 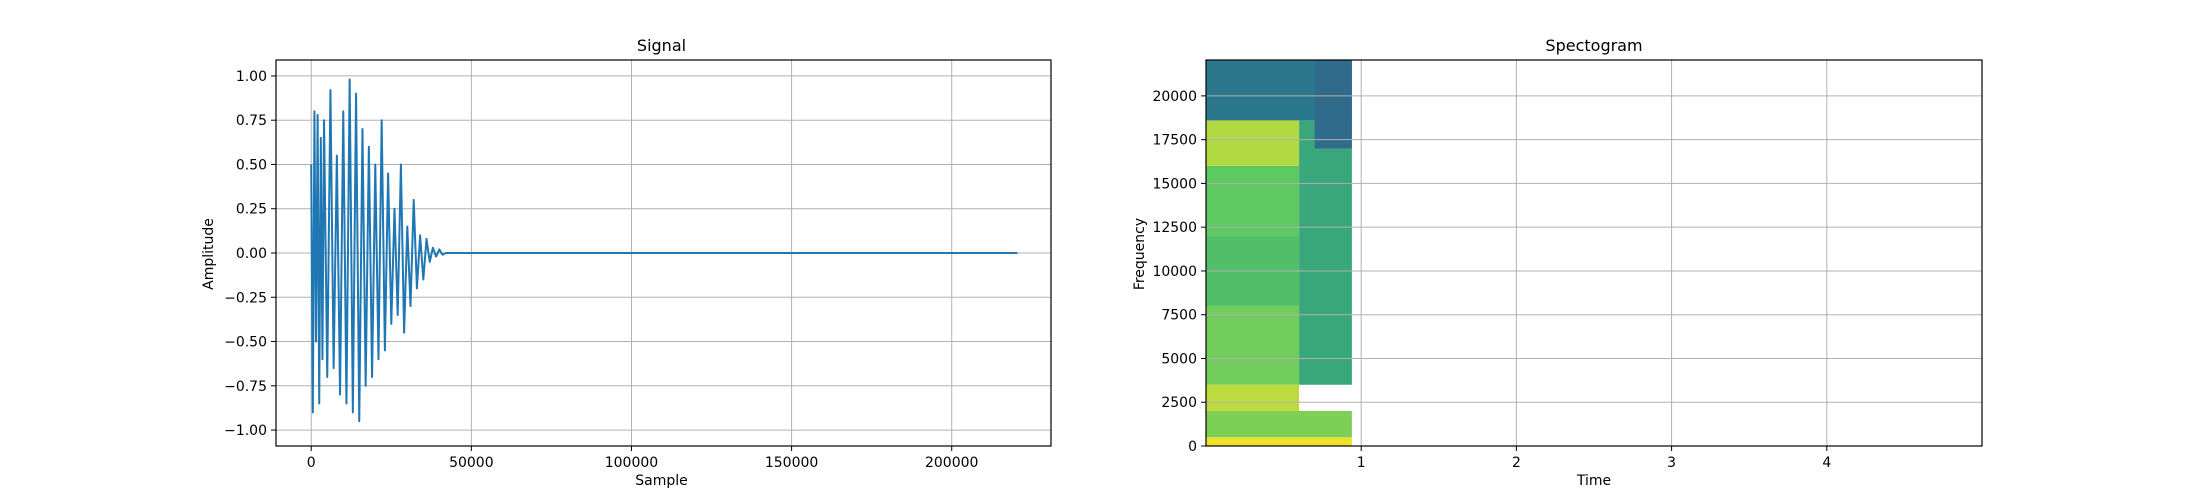 What do you see at coordinates (1361, 463) in the screenshot?
I see `spectrogram-x-tick-label: 1` at bounding box center [1361, 463].